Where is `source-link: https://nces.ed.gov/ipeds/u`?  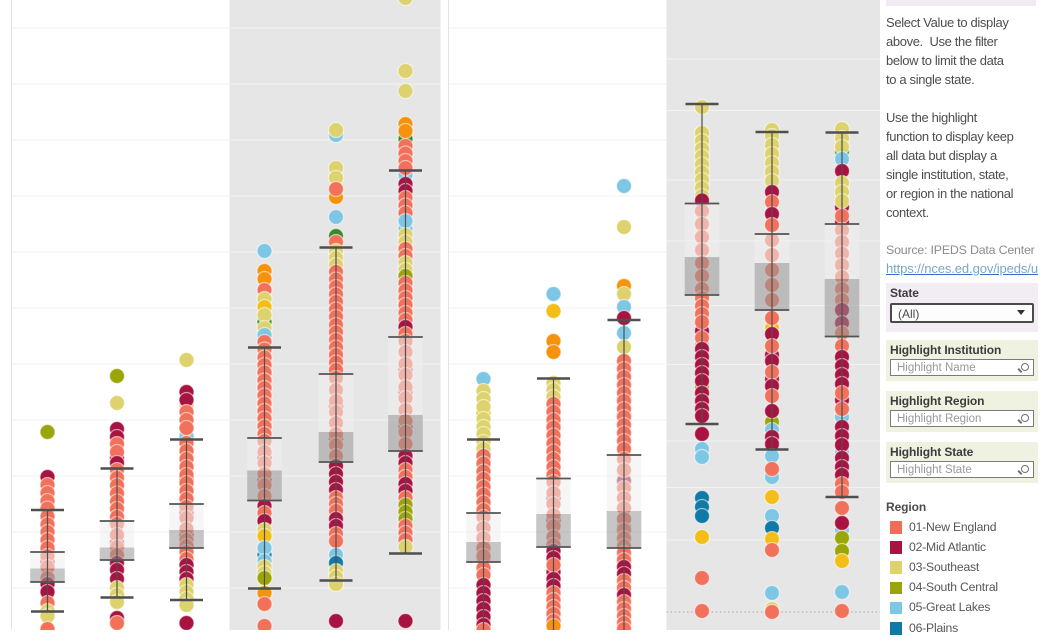
source-link: https://nces.ed.gov/ipeds/u is located at coordinates (962, 268).